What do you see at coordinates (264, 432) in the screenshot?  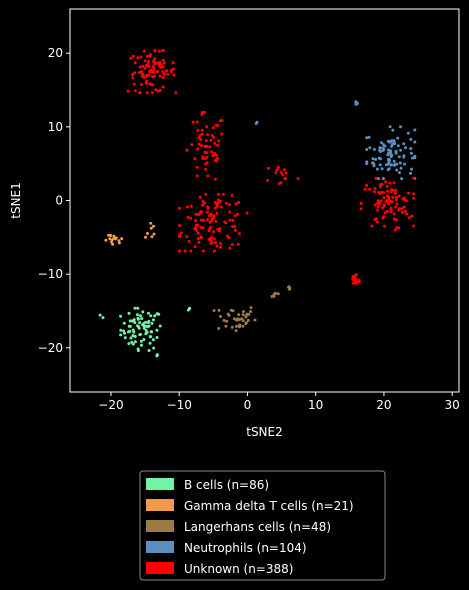 I see `x-axis-label: tSNE2` at bounding box center [264, 432].